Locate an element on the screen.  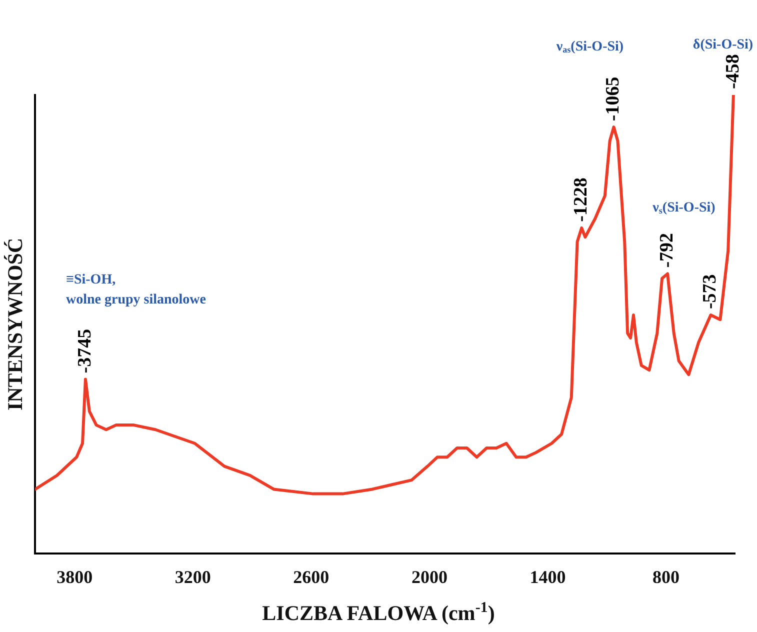
x-tick-label: 3200 is located at coordinates (192, 576).